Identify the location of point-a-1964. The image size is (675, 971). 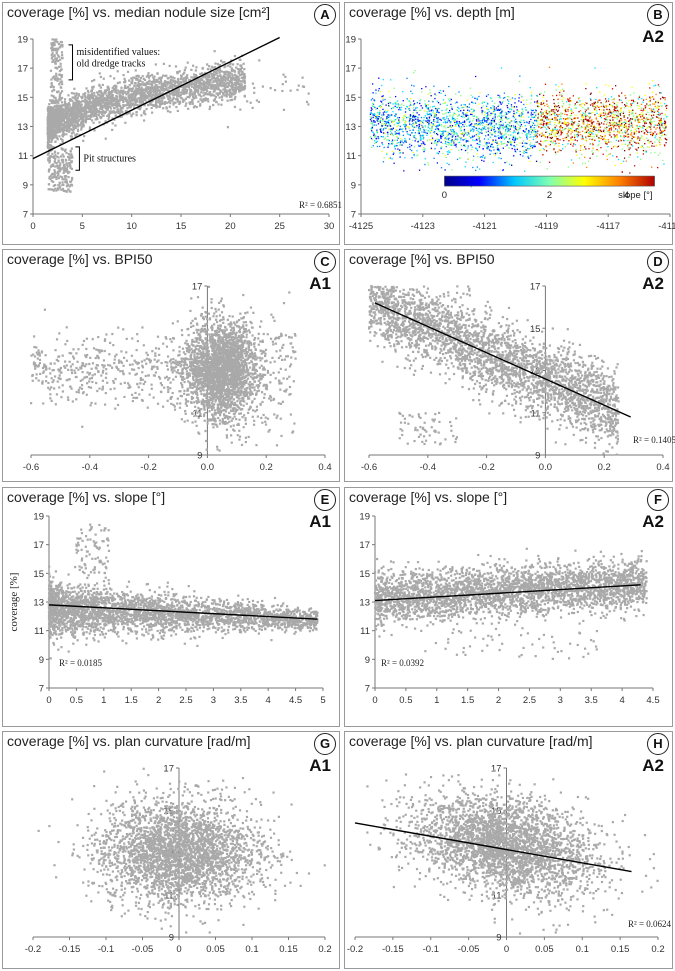
(194, 97).